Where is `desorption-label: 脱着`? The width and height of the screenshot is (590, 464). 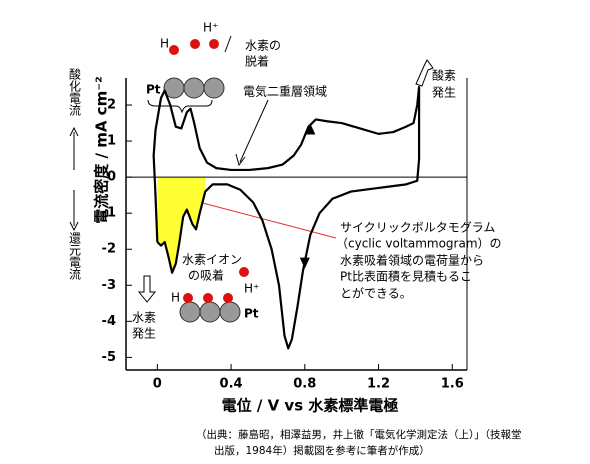 desorption-label: 脱着 is located at coordinates (257, 61).